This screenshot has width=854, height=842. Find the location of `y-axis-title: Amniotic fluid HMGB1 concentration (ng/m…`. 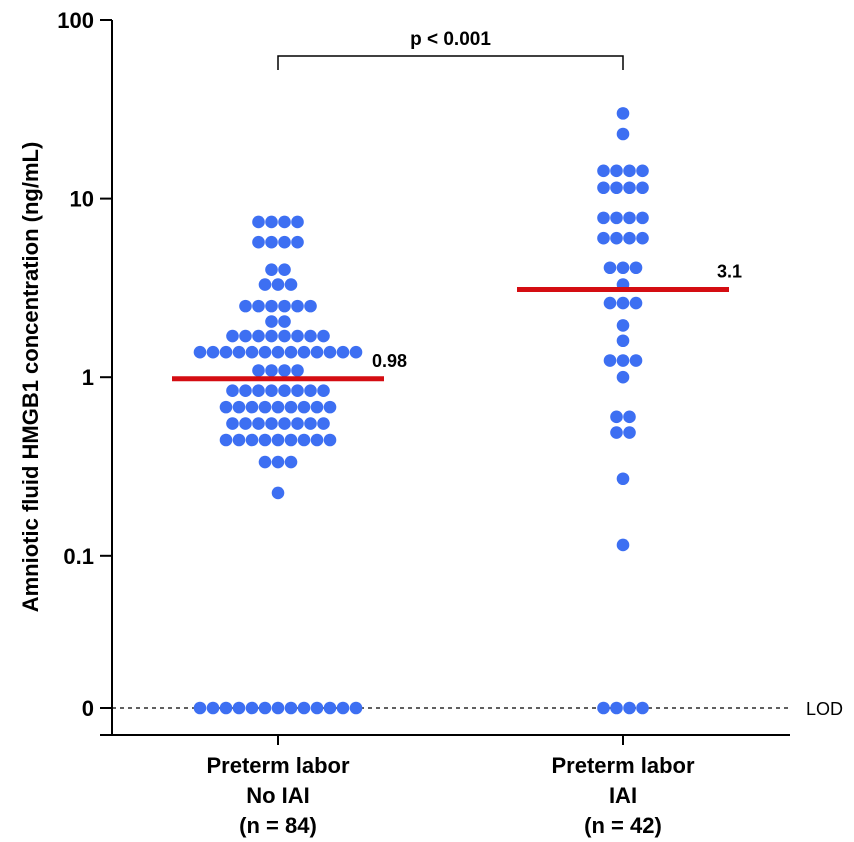

y-axis-title: Amniotic fluid HMGB1 concentration (ng/m… is located at coordinates (30, 377).